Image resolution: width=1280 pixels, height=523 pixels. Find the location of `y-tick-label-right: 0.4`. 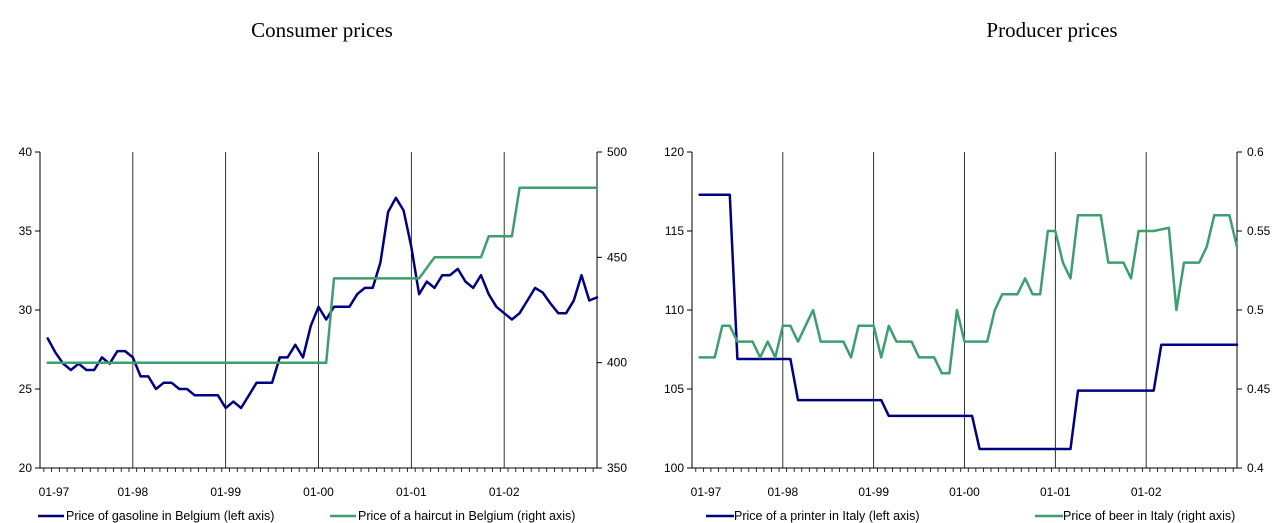

y-tick-label-right: 0.4 is located at coordinates (1255, 468).